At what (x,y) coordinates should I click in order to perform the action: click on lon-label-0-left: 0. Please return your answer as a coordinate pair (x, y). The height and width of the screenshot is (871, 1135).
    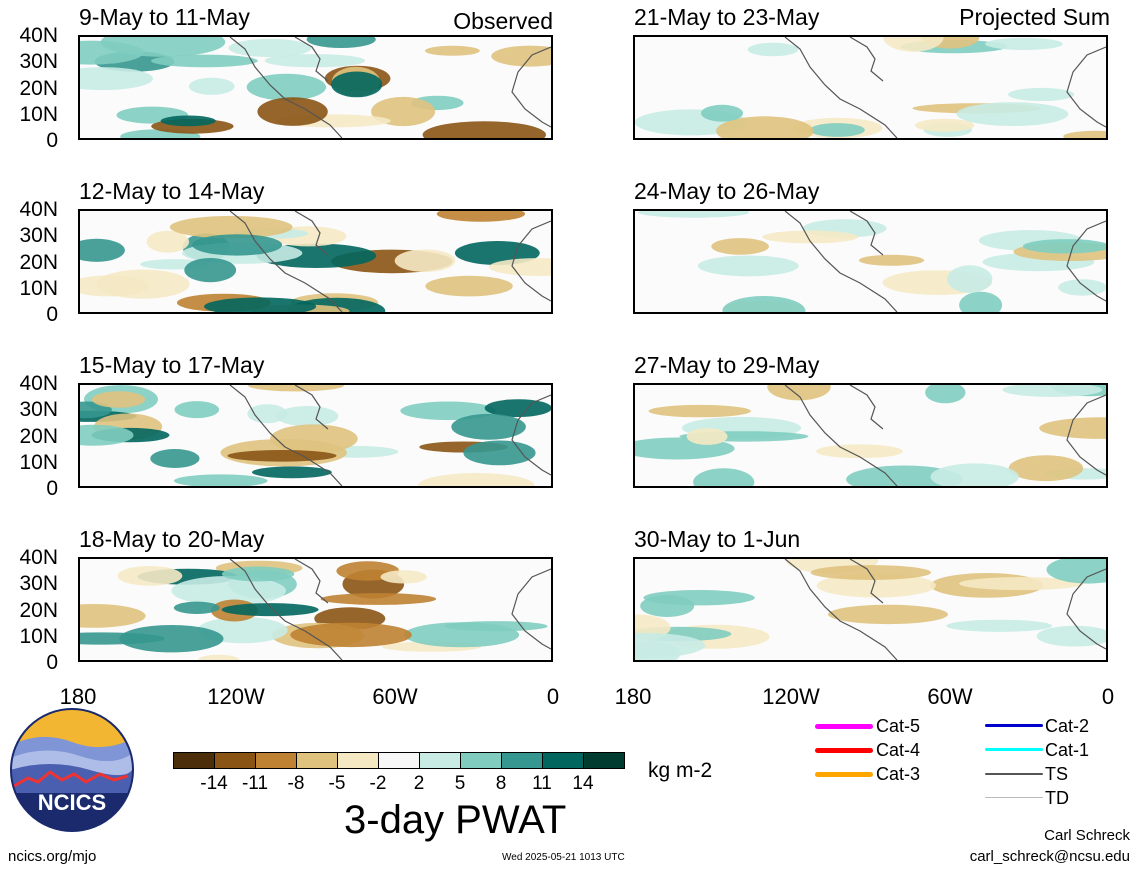
    Looking at the image, I should click on (553, 696).